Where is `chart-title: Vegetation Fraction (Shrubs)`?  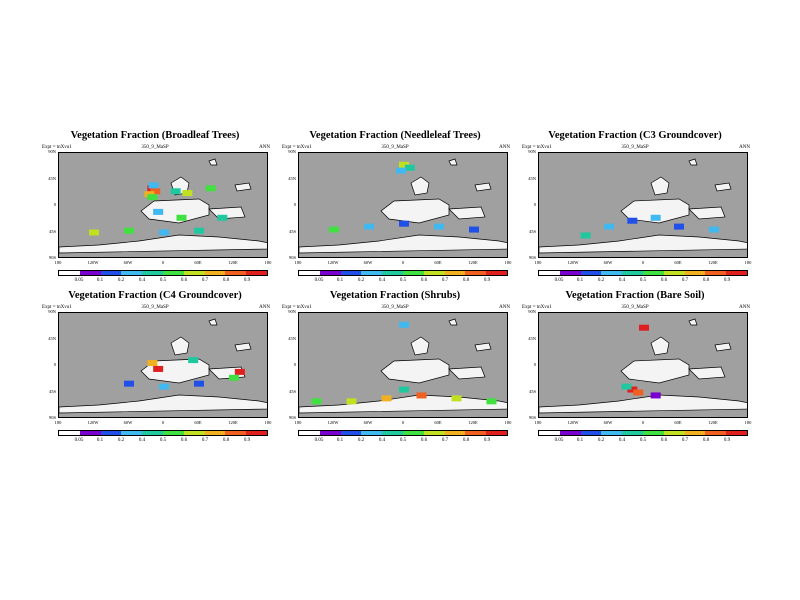
chart-title: Vegetation Fraction (Shrubs) is located at coordinates (395, 295).